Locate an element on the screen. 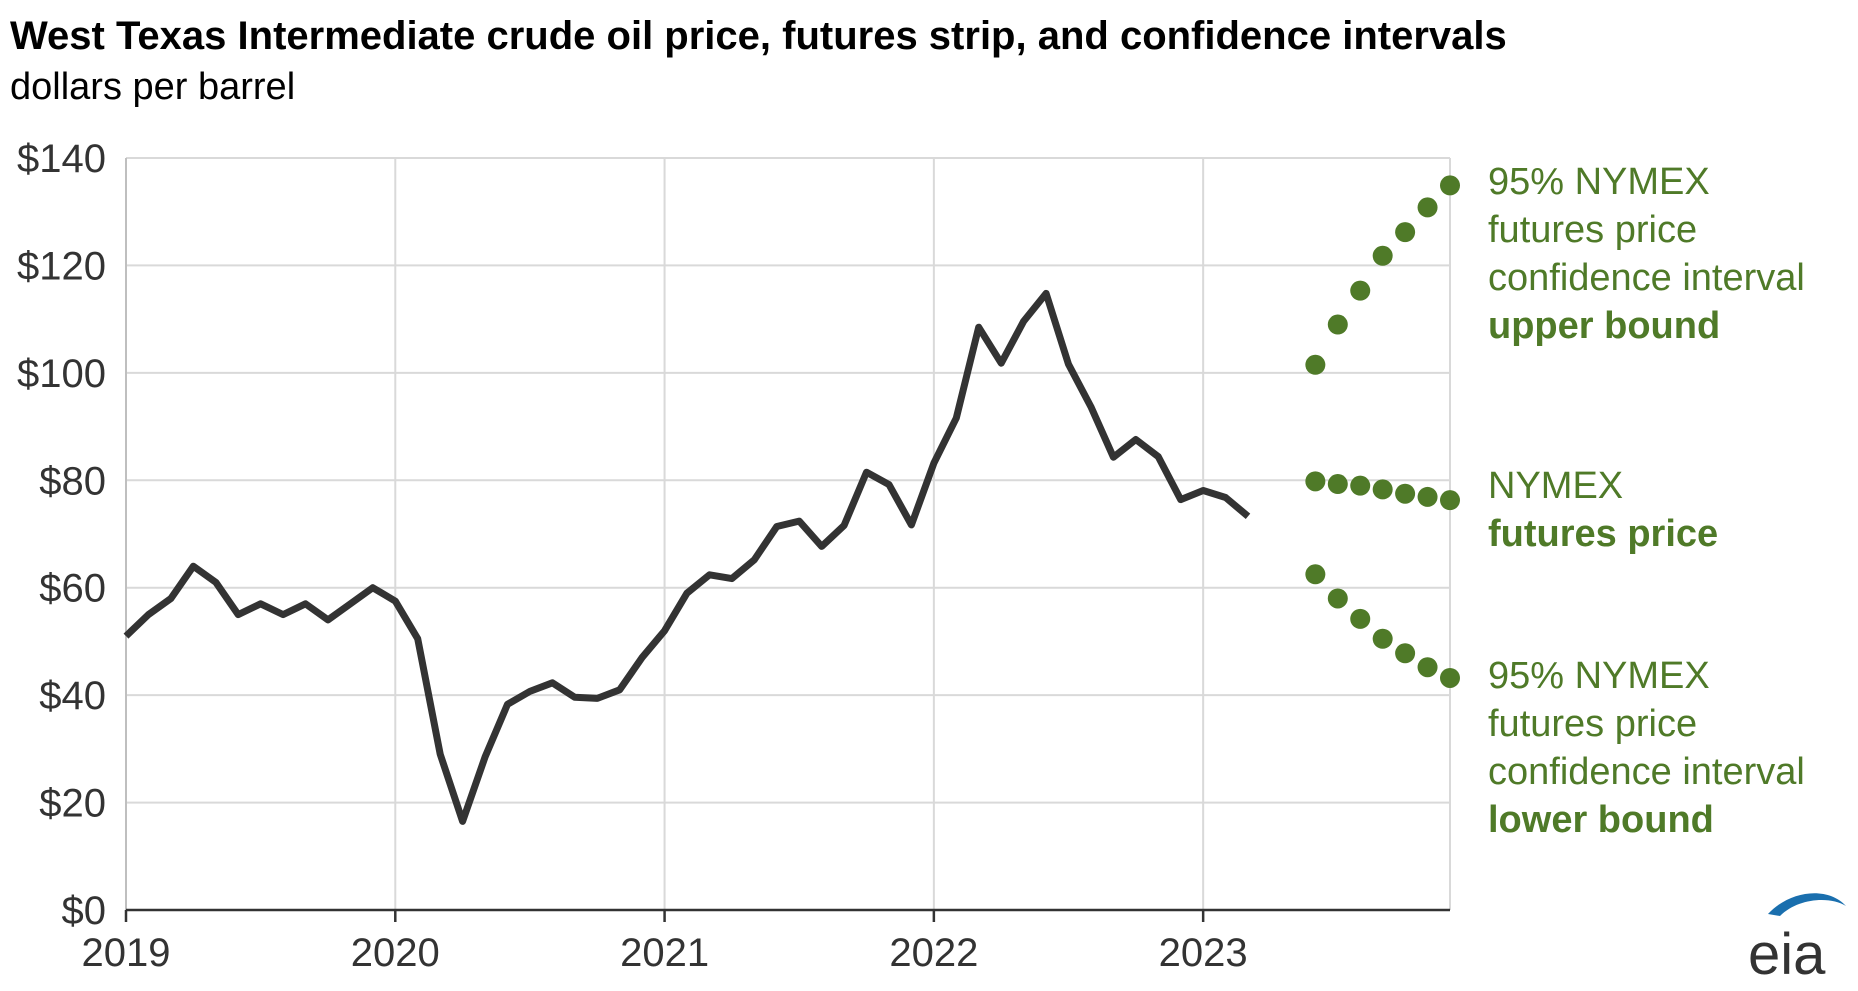 This screenshot has width=1858, height=991. y-tick-label: $0 is located at coordinates (84, 911).